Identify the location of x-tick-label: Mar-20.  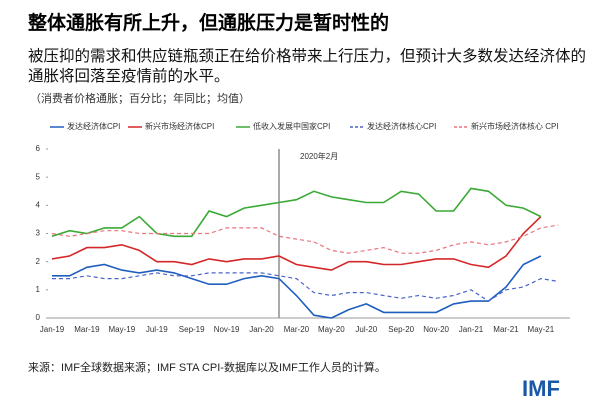
(297, 329).